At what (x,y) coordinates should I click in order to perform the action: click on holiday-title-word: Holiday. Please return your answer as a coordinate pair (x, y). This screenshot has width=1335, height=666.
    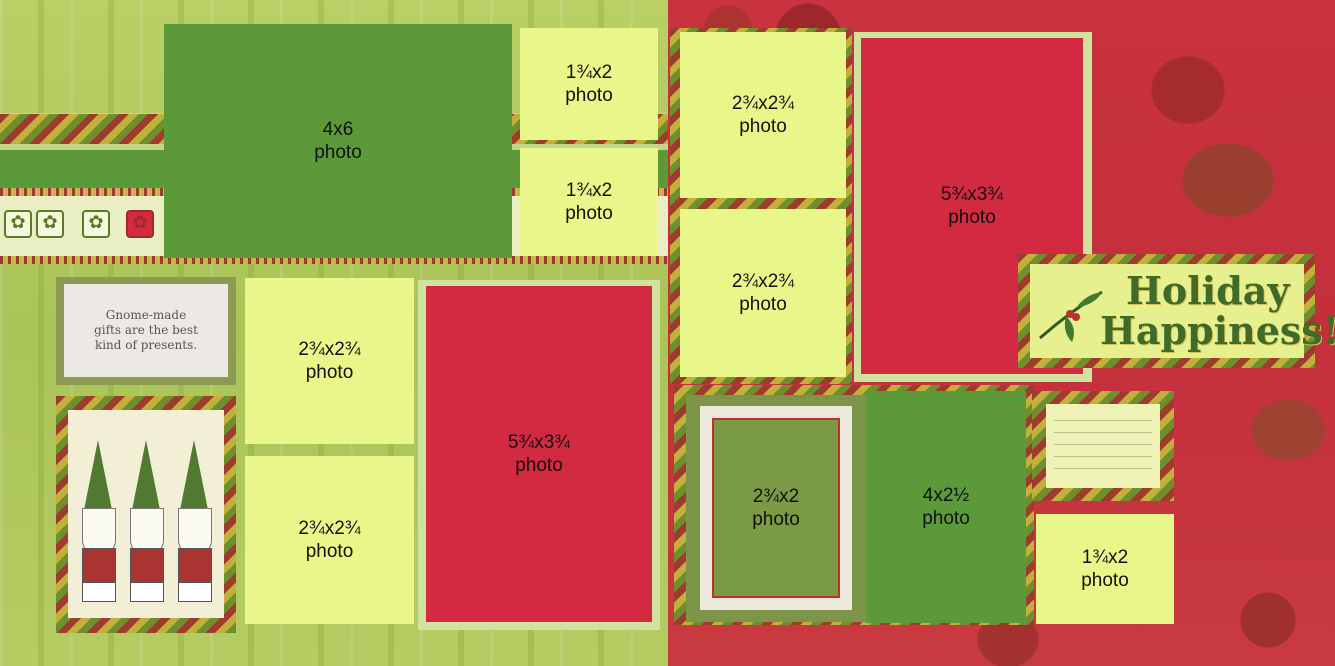
    Looking at the image, I should click on (1208, 290).